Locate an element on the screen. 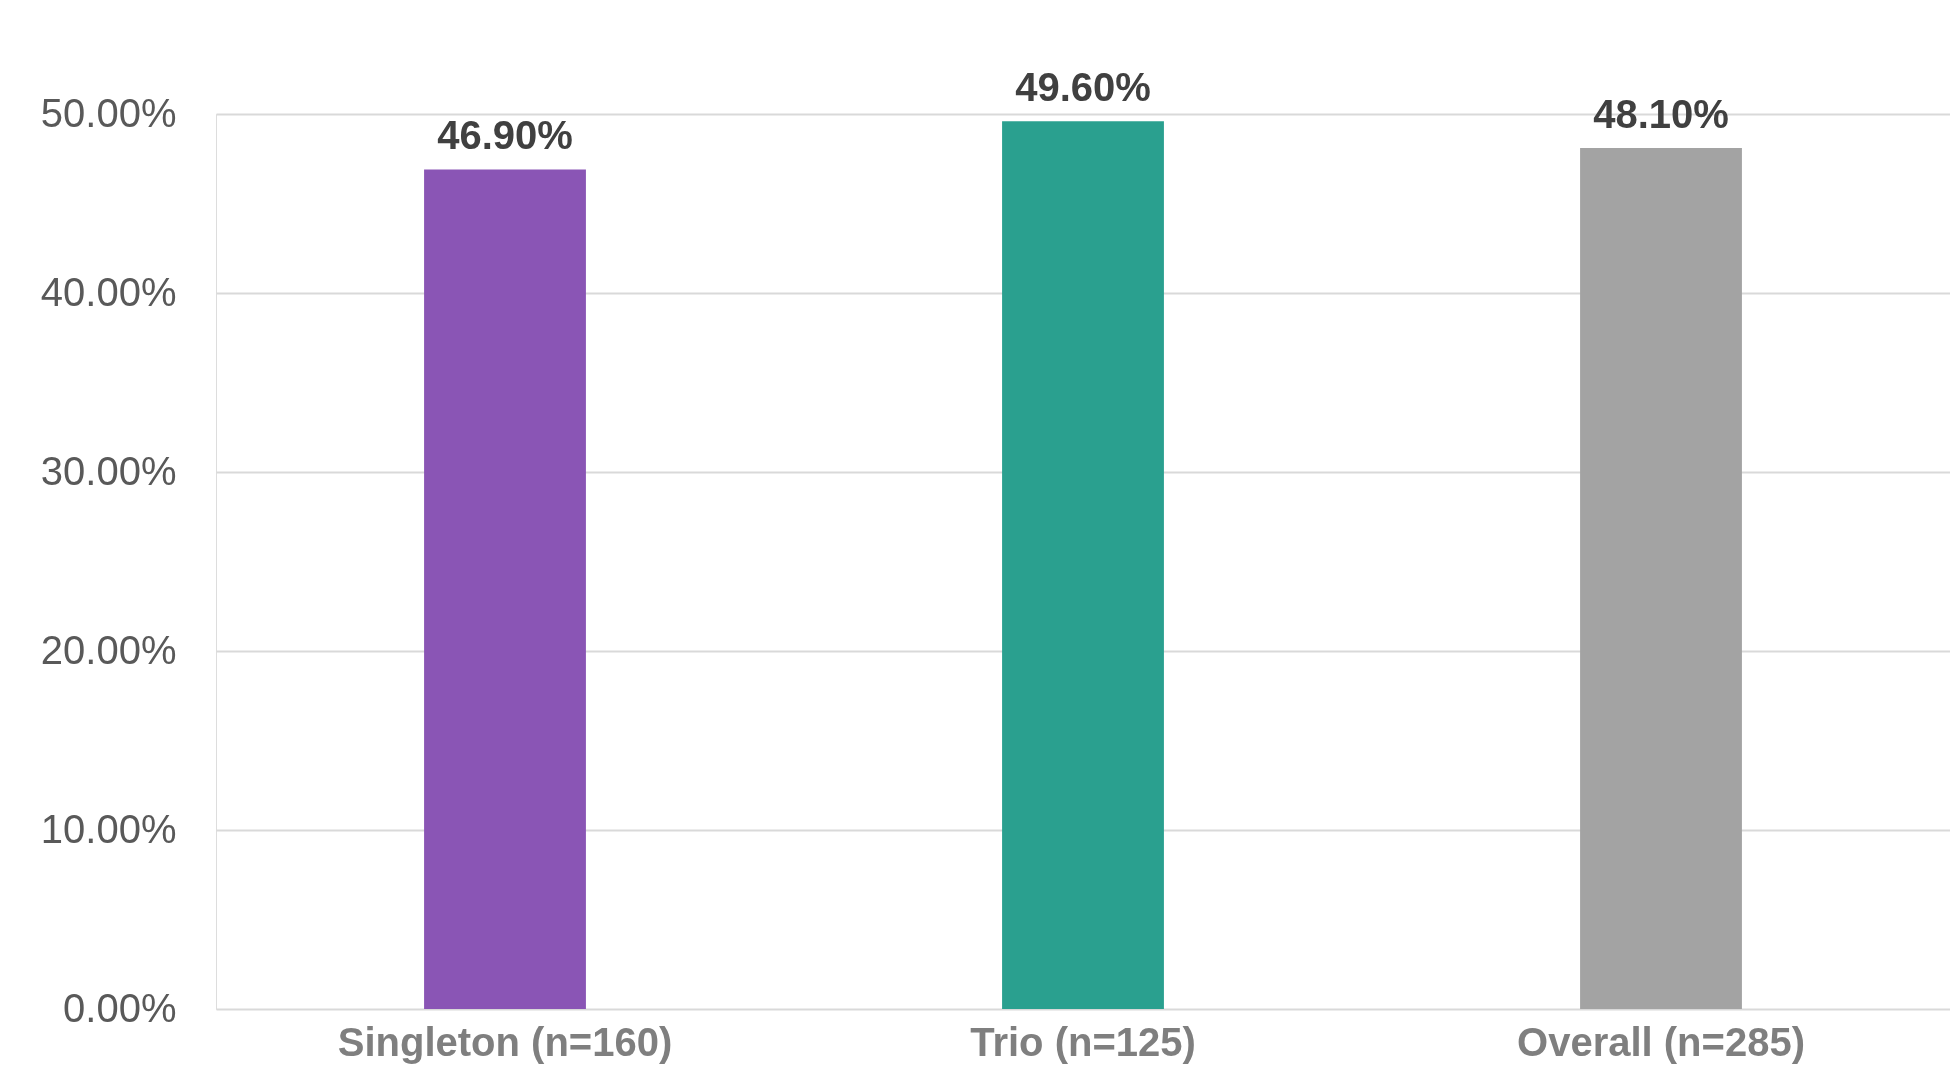 The width and height of the screenshot is (1960, 1084). data-label: 49.60% is located at coordinates (1083, 87).